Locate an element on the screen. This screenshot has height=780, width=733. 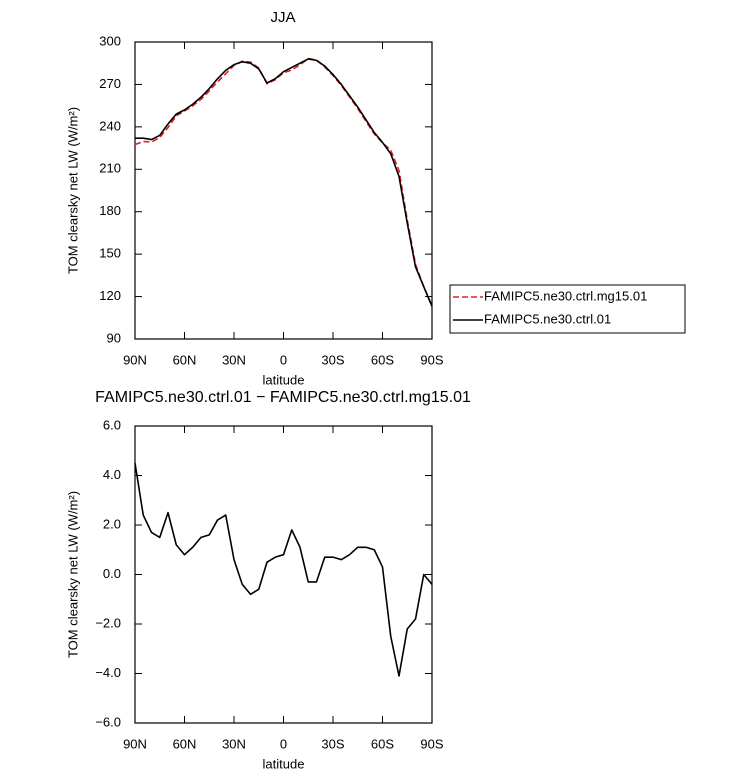
legend-box is located at coordinates (567, 309).